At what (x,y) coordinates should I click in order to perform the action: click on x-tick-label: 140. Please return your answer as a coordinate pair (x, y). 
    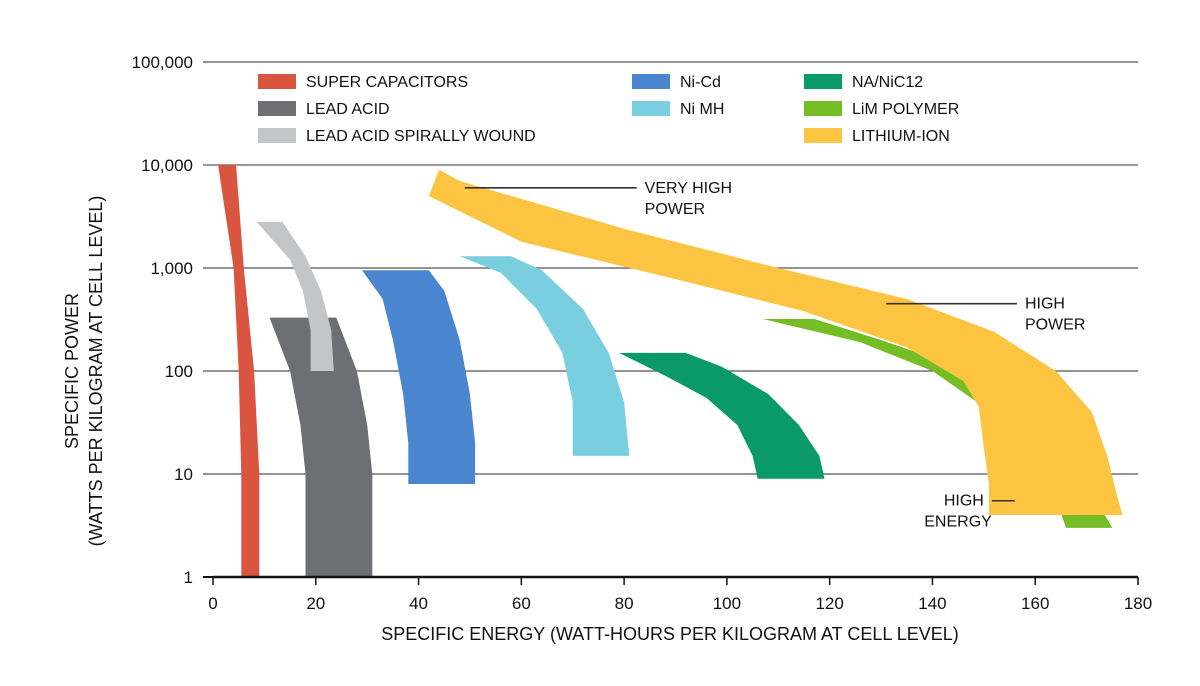
    Looking at the image, I should click on (932, 603).